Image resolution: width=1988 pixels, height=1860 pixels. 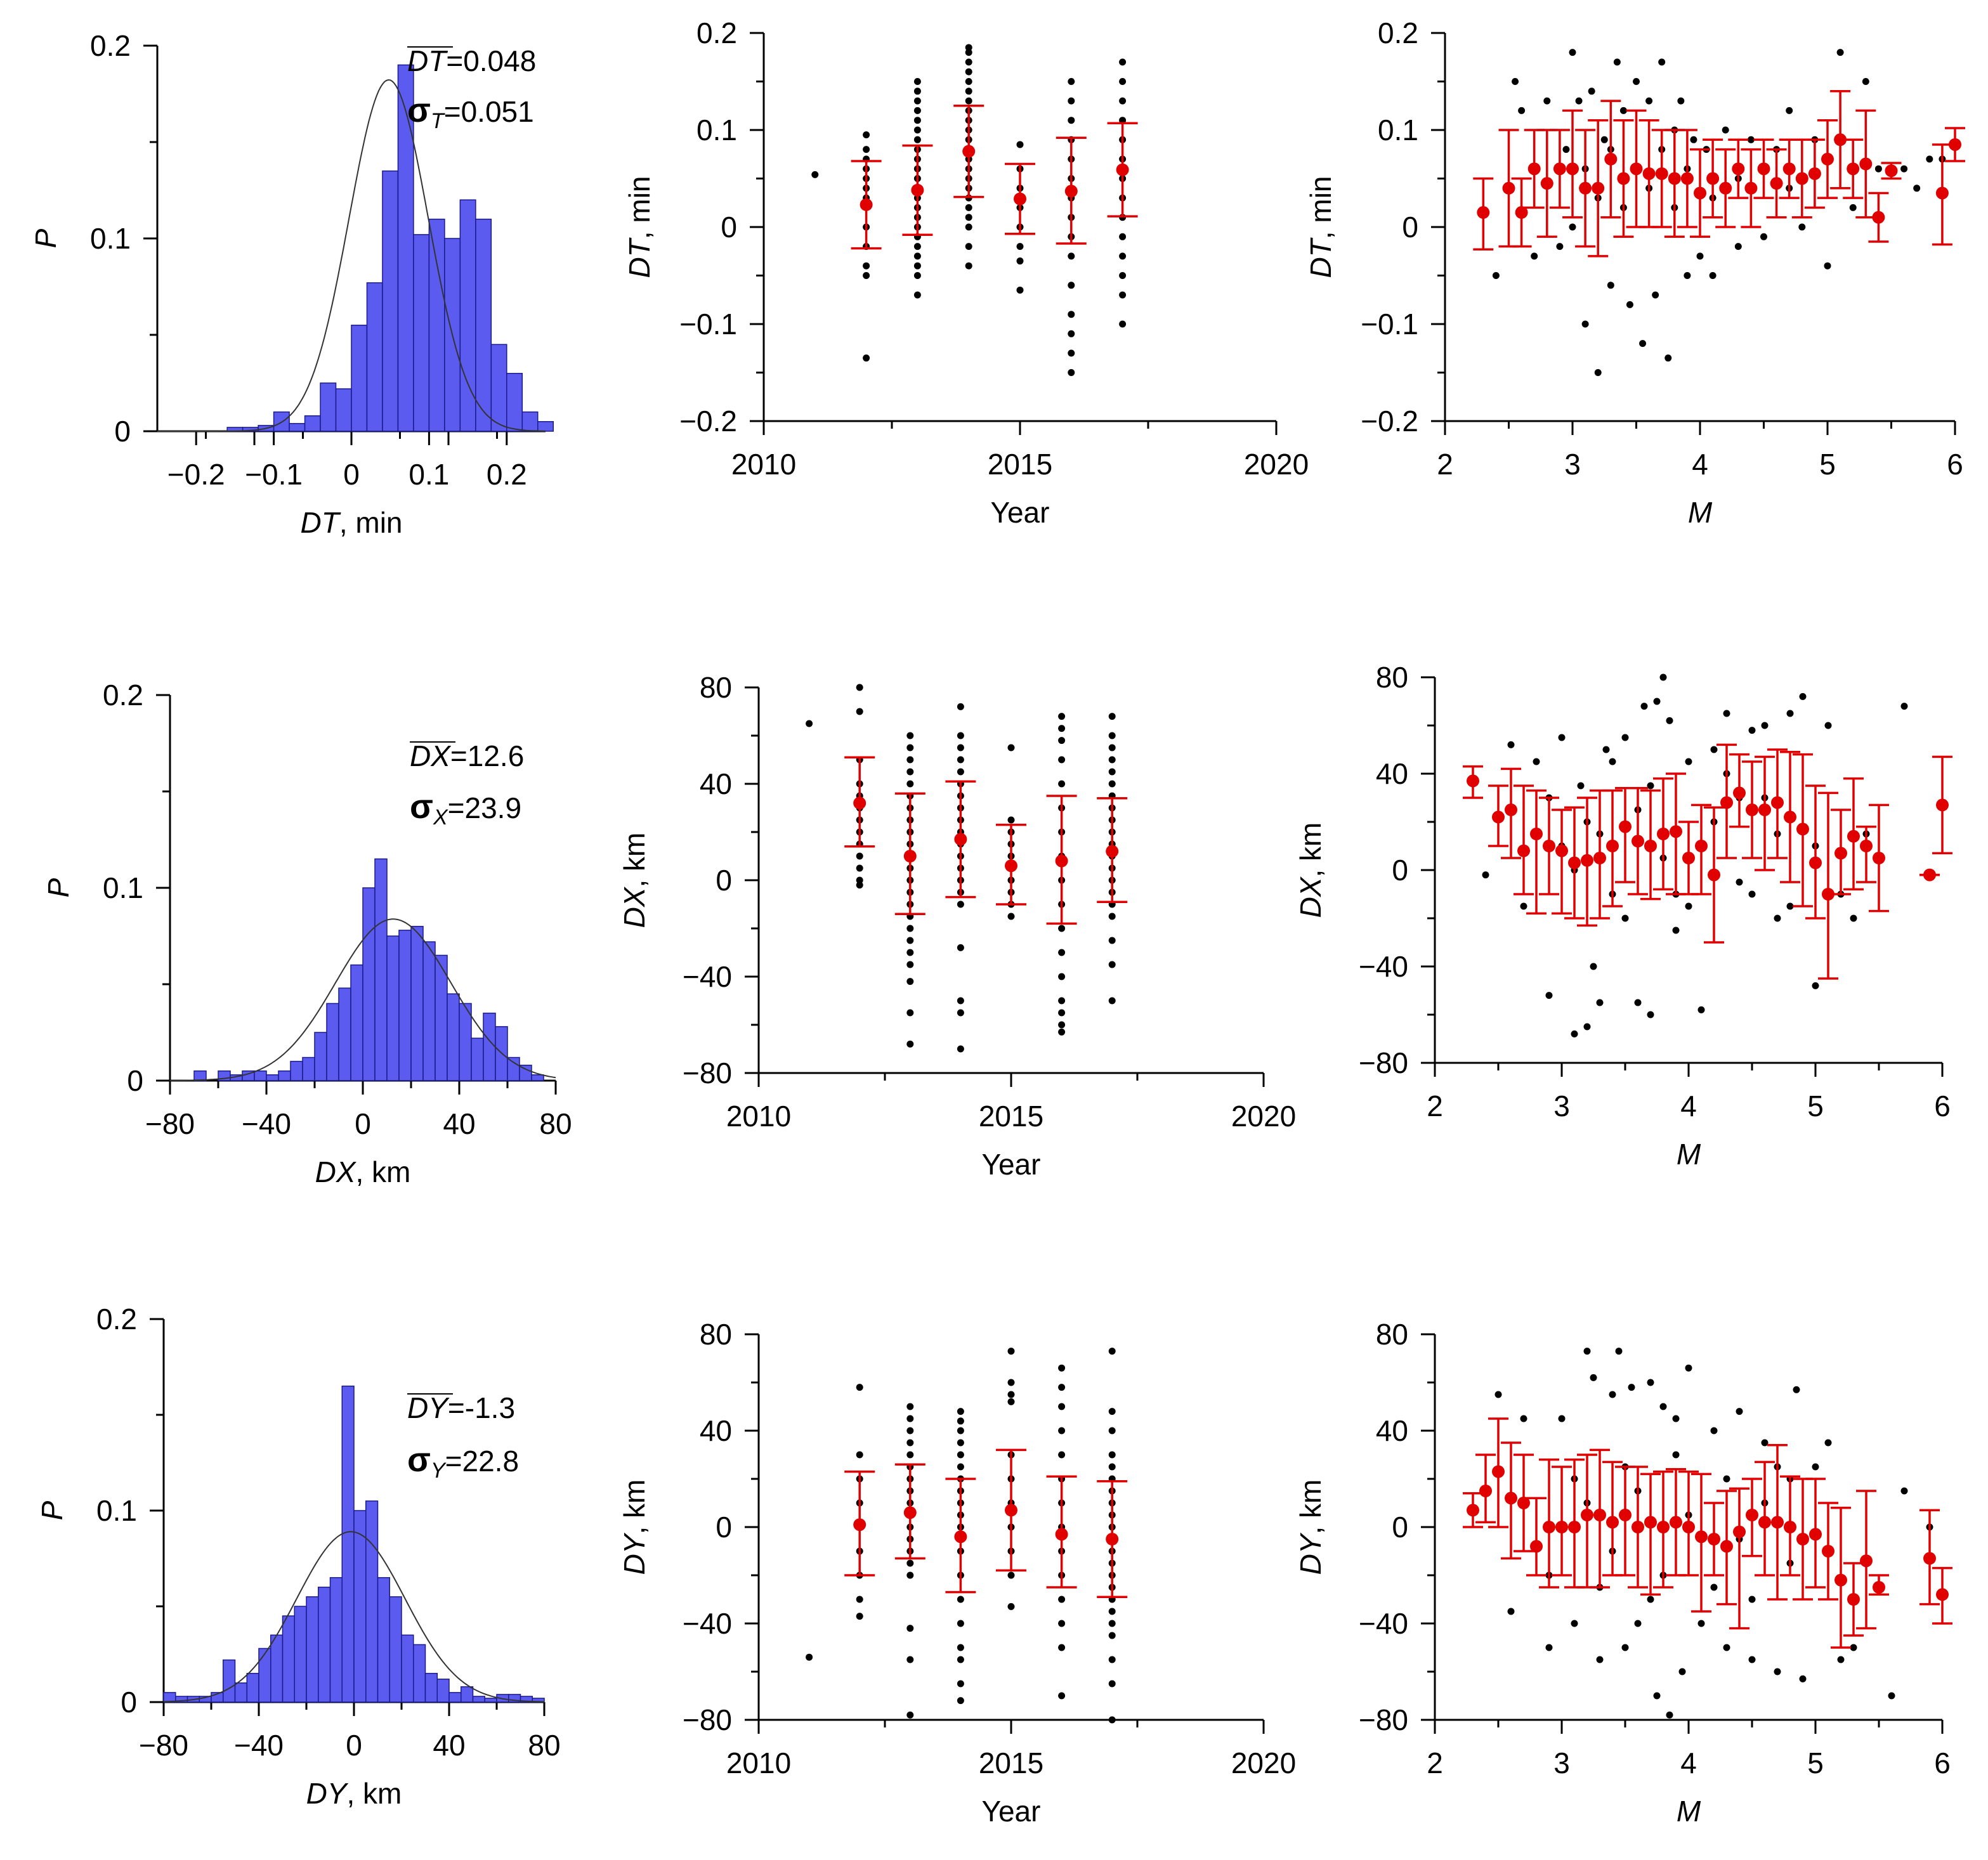 I want to click on y-tick-label: −40, so click(x=1383, y=966).